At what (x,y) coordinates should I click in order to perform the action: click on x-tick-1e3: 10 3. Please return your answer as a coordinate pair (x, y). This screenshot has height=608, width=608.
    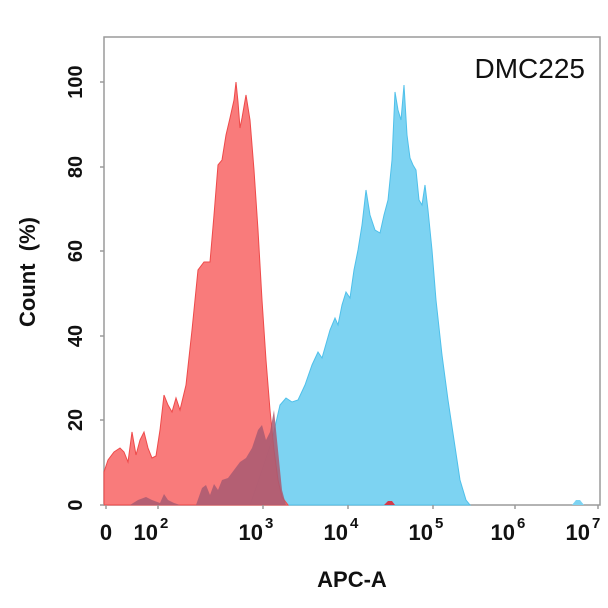
    Looking at the image, I should click on (256, 530).